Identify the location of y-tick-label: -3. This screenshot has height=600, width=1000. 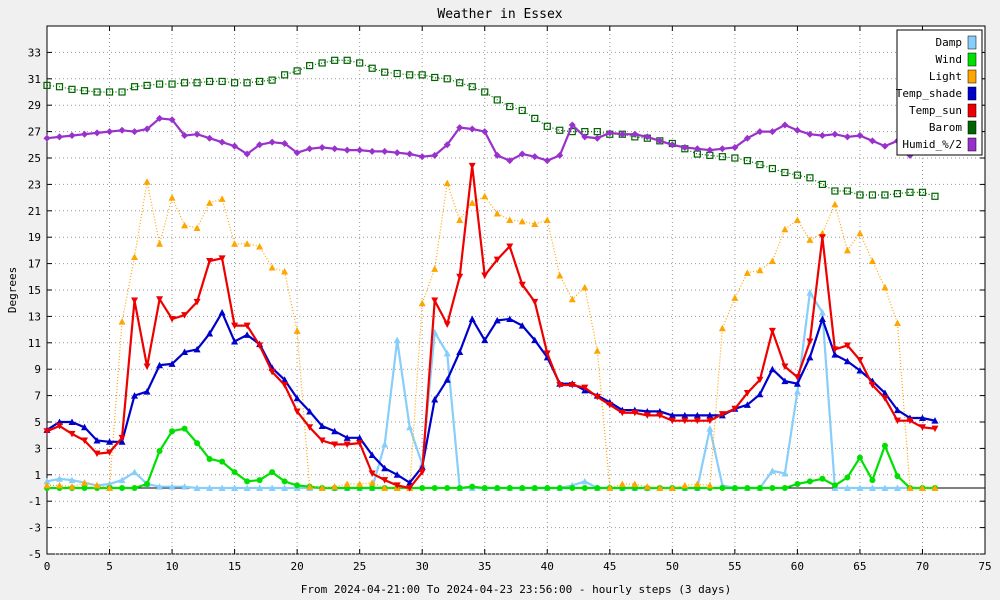
(34, 528).